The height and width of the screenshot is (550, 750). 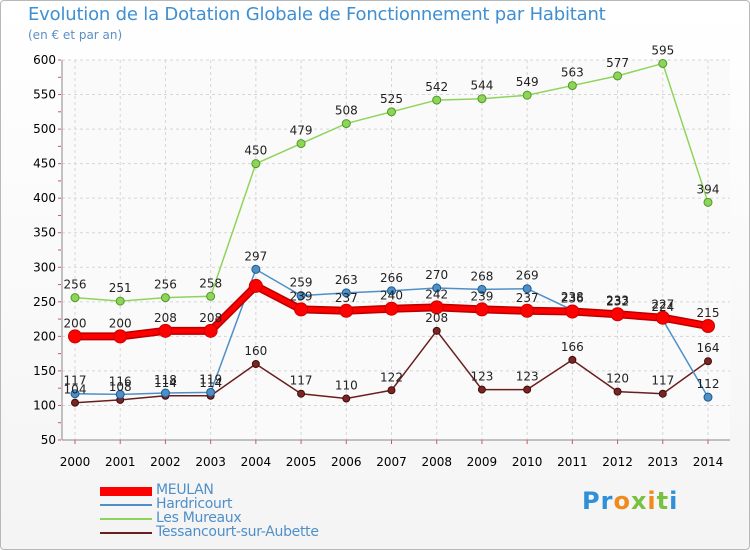 I want to click on data-label-les-mureaux: 508, so click(x=346, y=111).